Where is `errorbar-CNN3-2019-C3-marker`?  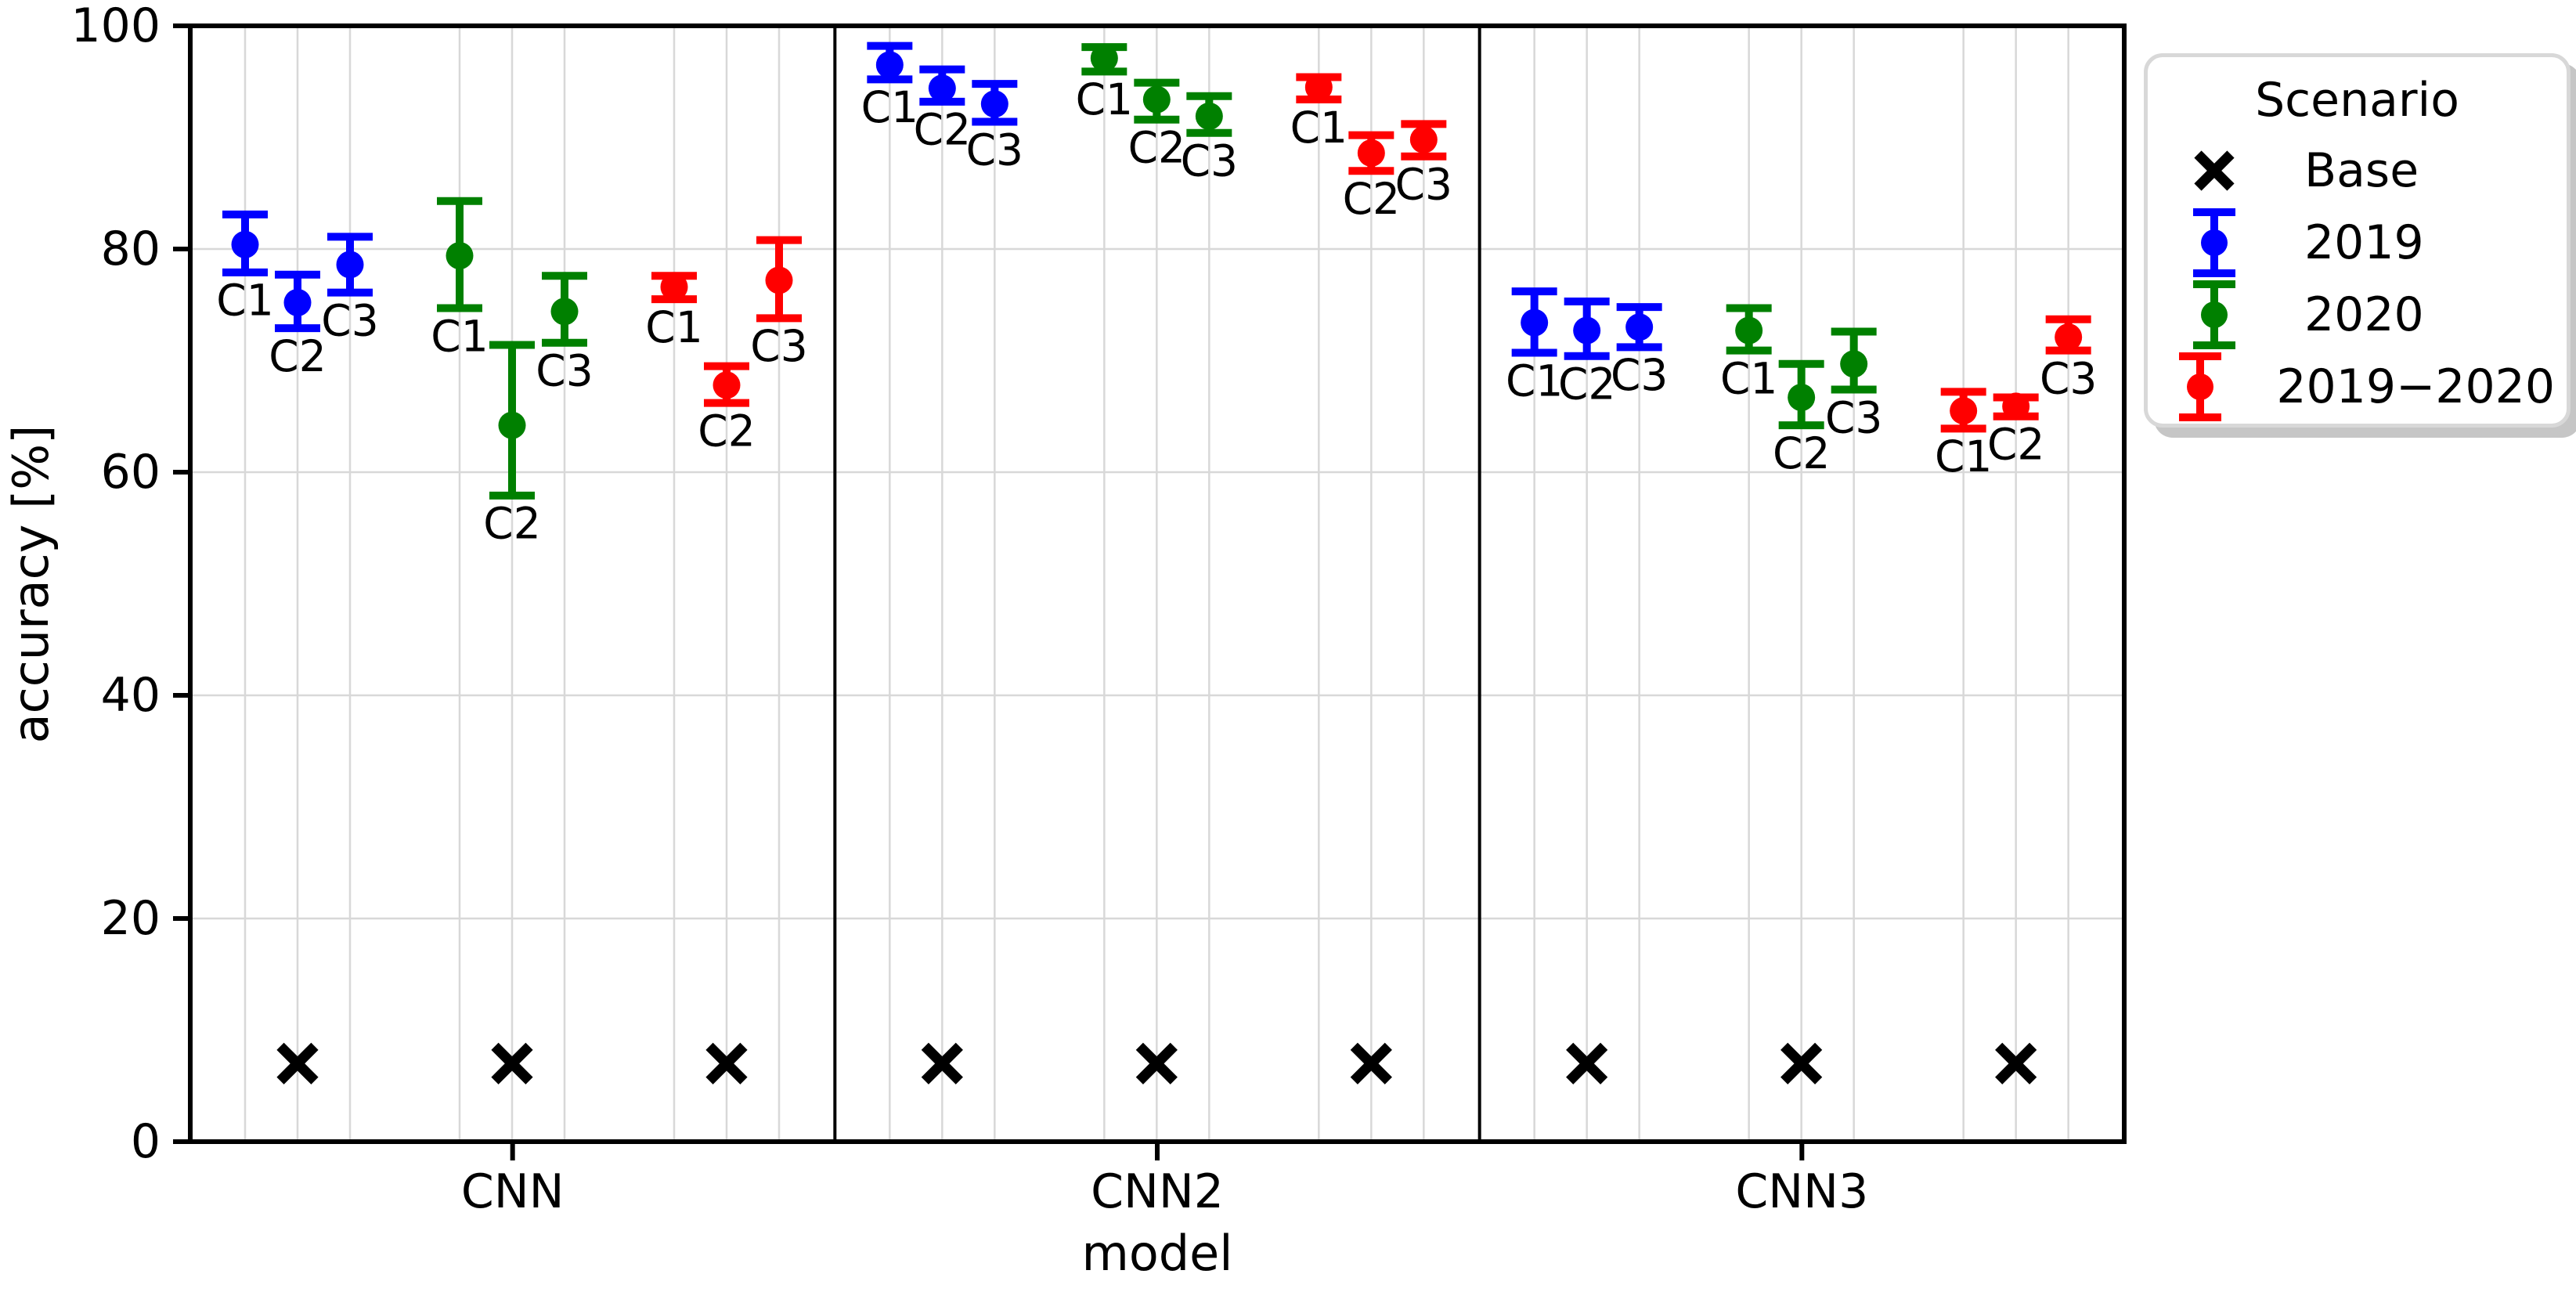 errorbar-CNN3-2019-C3-marker is located at coordinates (1639, 327).